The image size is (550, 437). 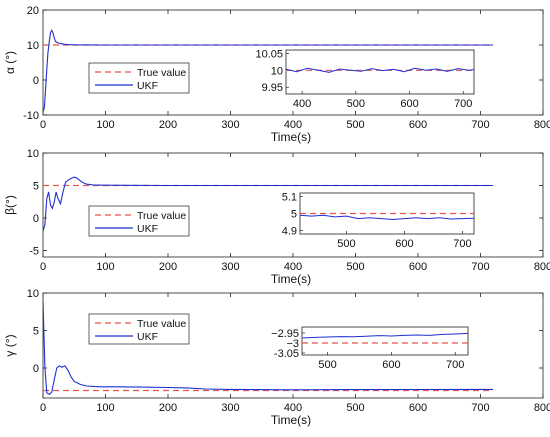 I want to click on inset-plot: 500 600 700 -3.05−3−2.95, so click(x=370, y=348).